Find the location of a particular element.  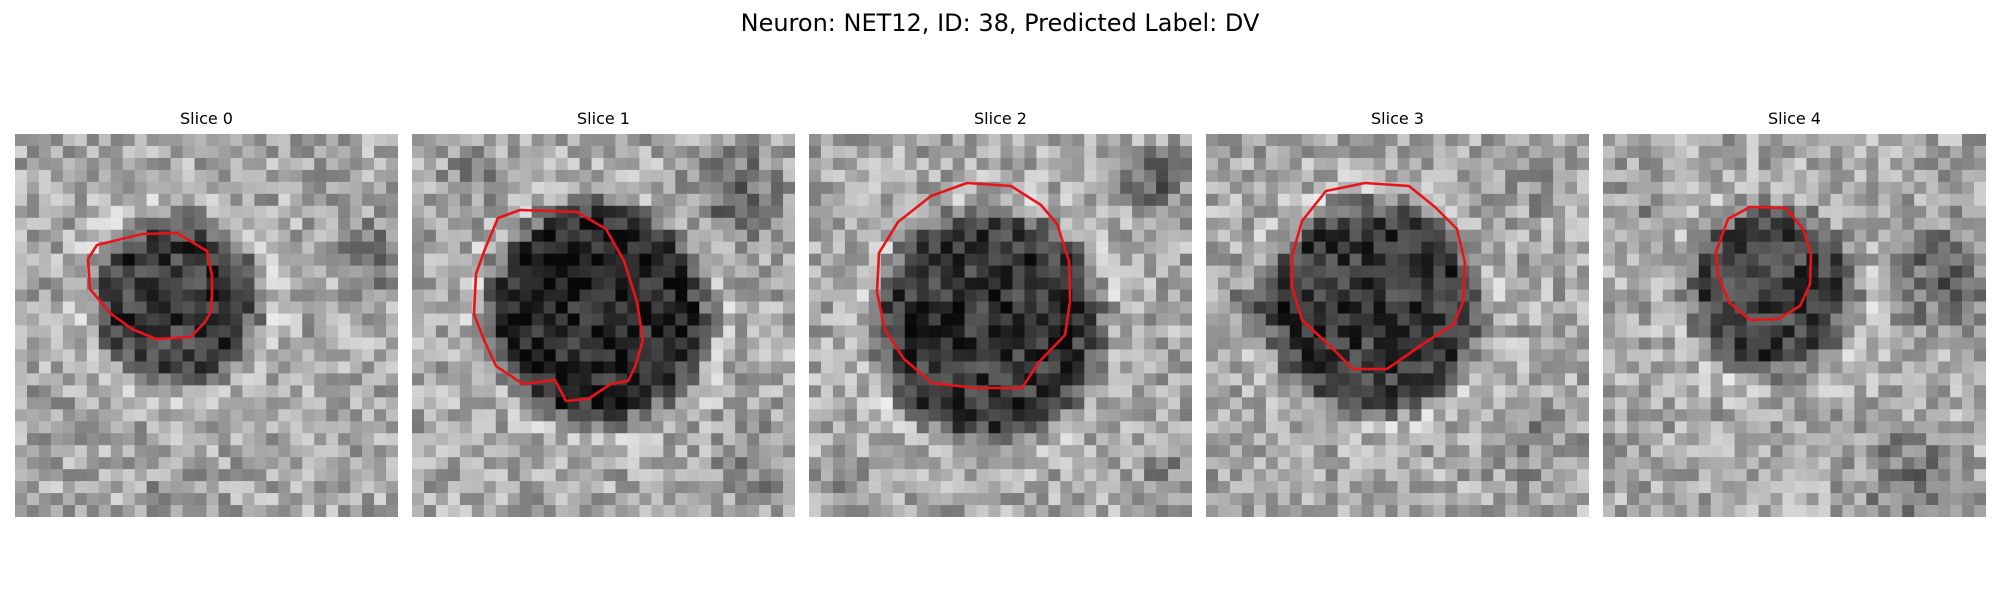

slice-1-pixels is located at coordinates (603, 325).